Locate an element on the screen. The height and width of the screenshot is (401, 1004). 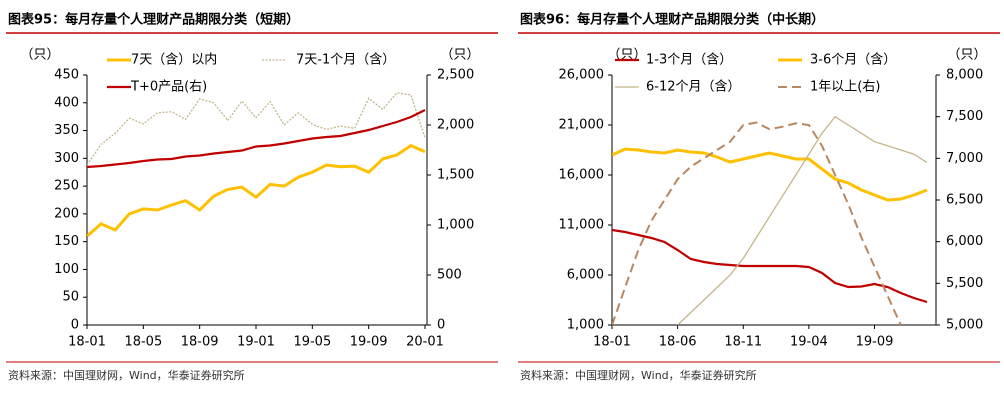
y2-tick-label: 0 is located at coordinates (441, 325).